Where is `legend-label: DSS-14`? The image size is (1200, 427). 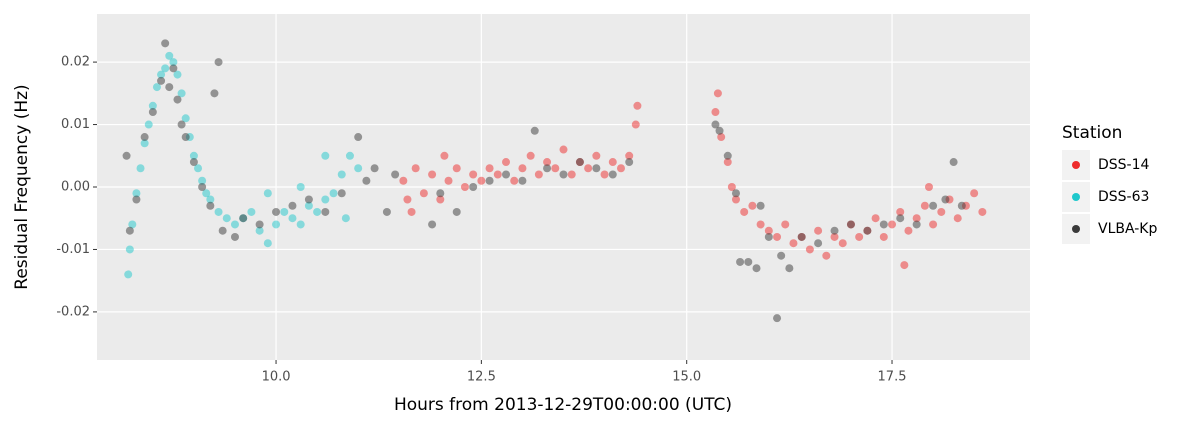
legend-label: DSS-14 is located at coordinates (1124, 165).